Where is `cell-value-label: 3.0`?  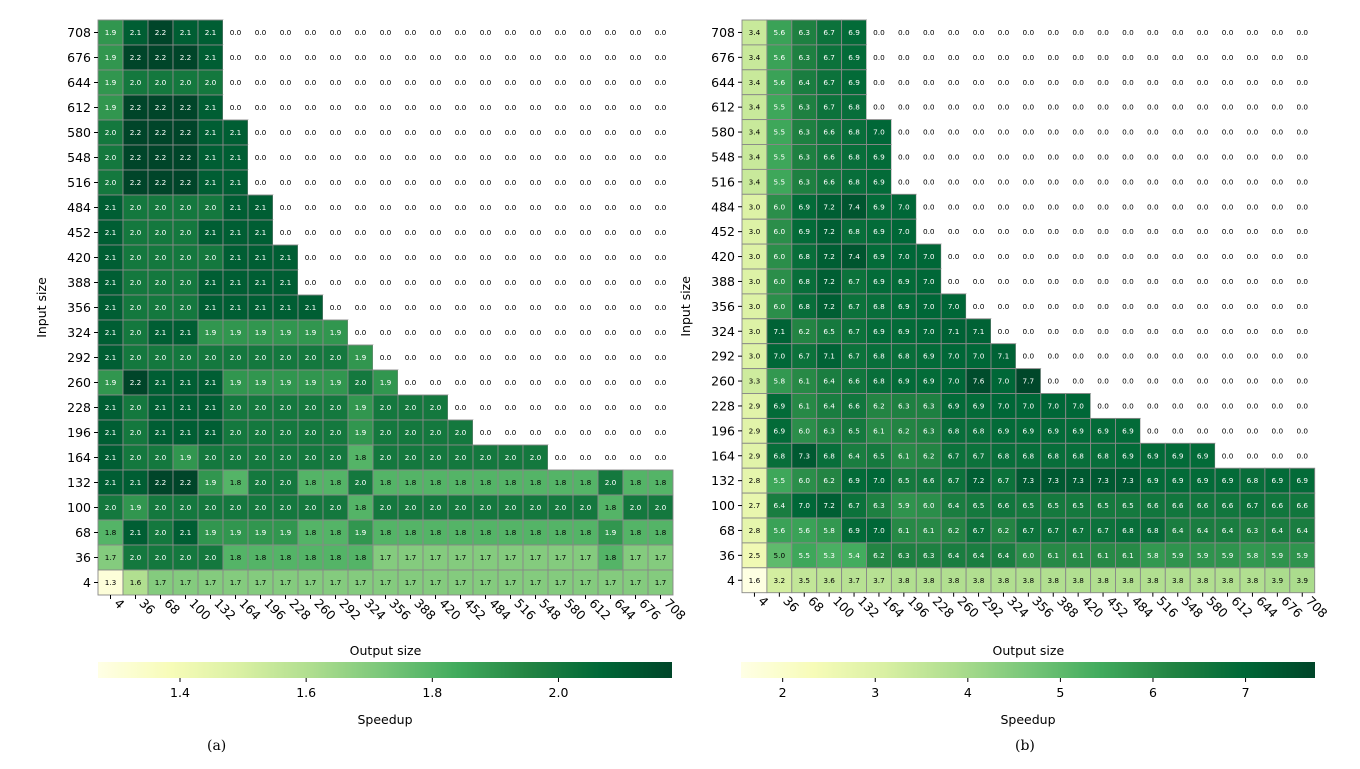 cell-value-label: 3.0 is located at coordinates (755, 281).